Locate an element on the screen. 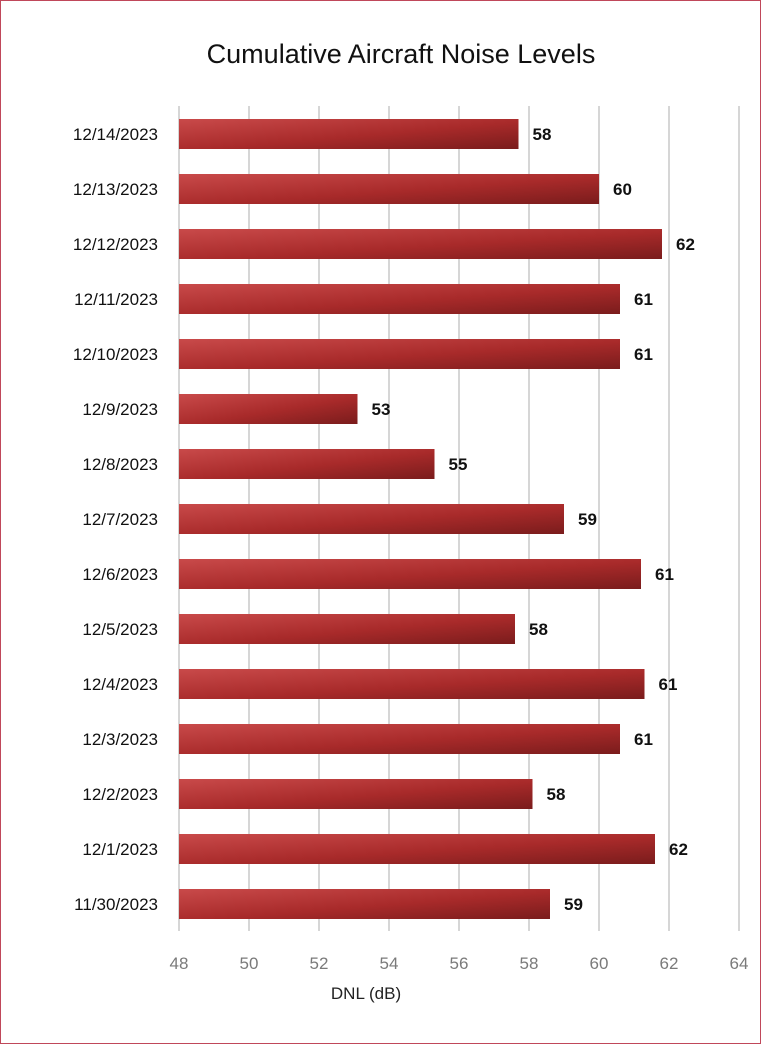  category-label: 12/1/2023 is located at coordinates (120, 849).